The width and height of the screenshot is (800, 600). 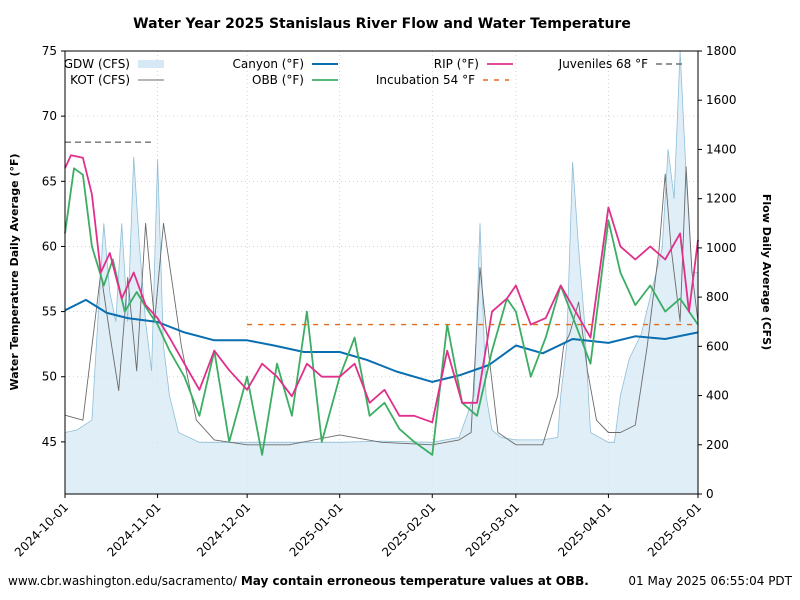 I want to click on series-line-canyon-f, so click(x=381, y=340).